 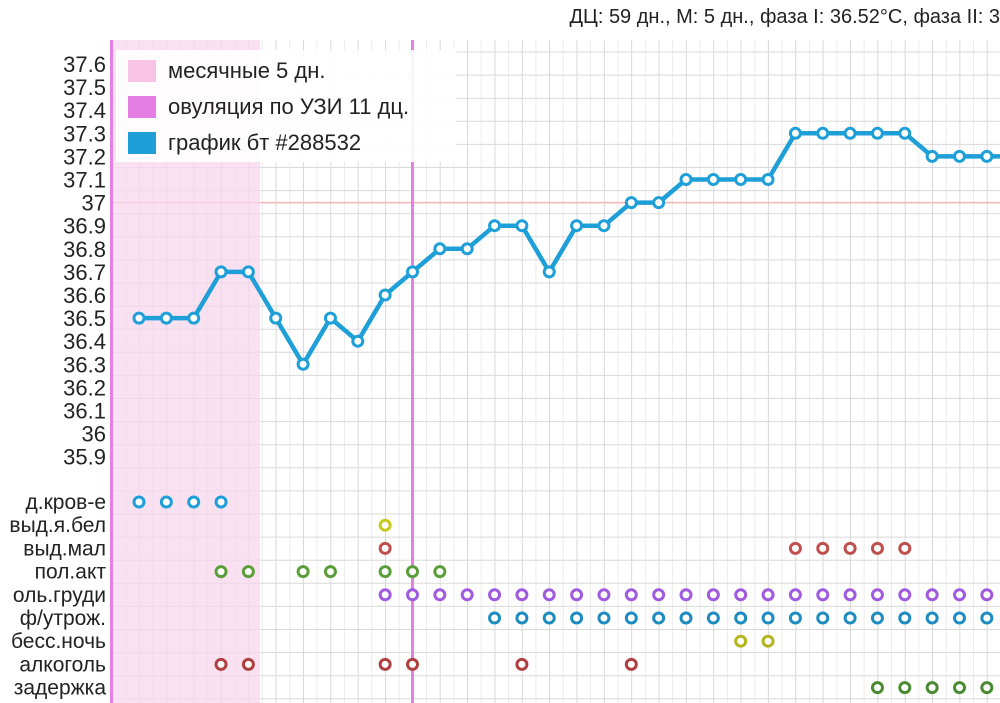 I want to click on y-tick-label: 37.2, so click(x=84, y=156).